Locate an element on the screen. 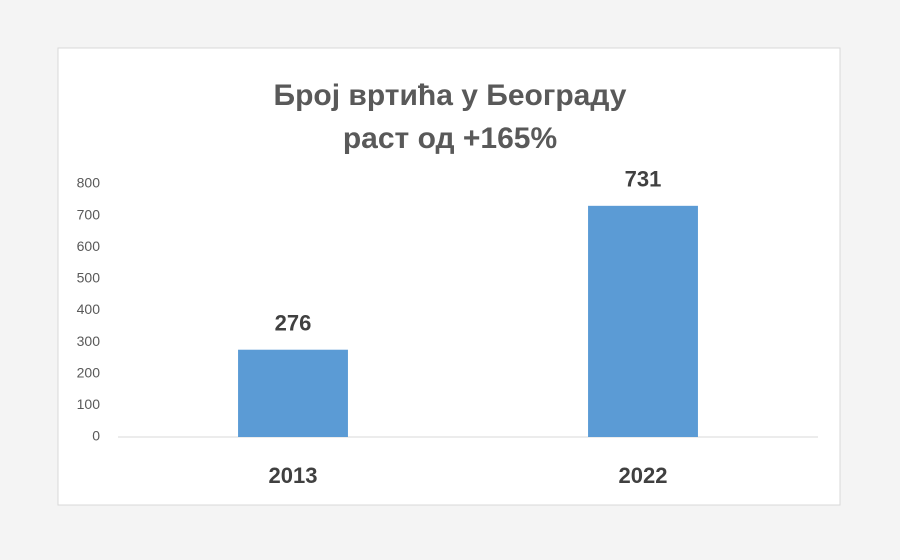 The image size is (900, 560). data-label: 276 is located at coordinates (293, 323).